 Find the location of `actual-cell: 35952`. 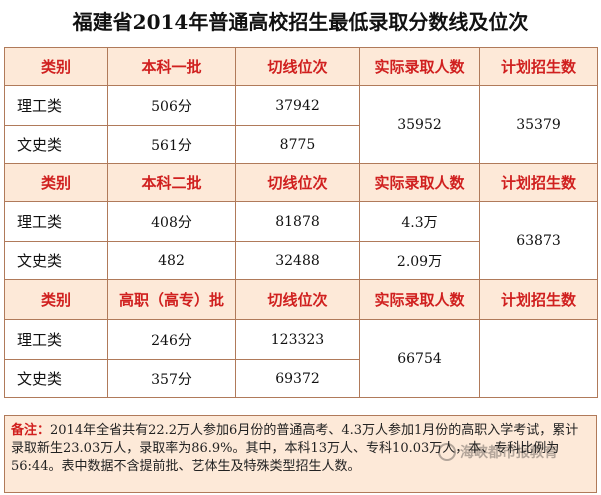

actual-cell: 35952 is located at coordinates (419, 124).